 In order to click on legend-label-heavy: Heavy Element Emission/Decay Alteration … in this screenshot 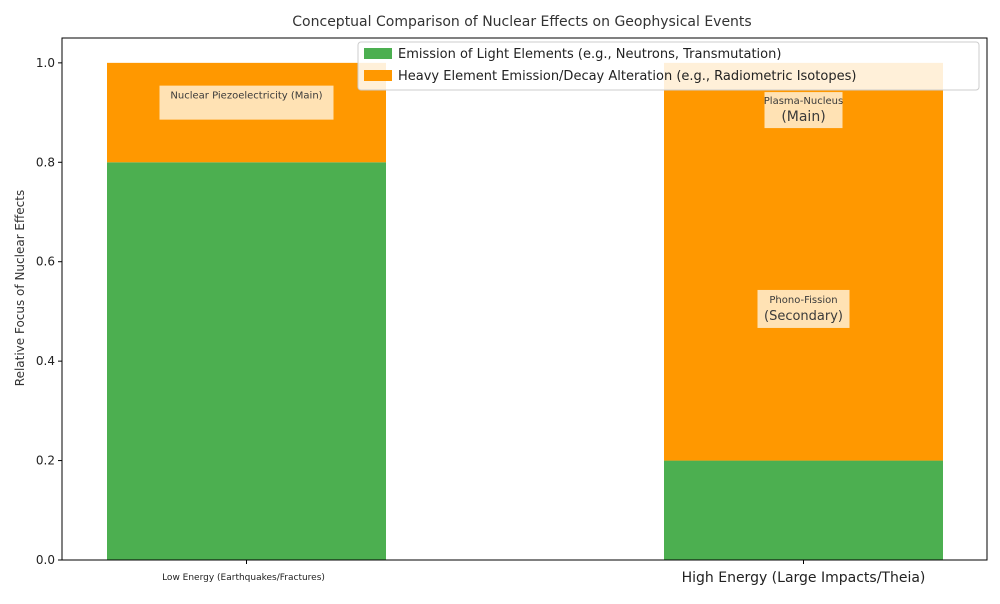, I will do `click(627, 76)`.